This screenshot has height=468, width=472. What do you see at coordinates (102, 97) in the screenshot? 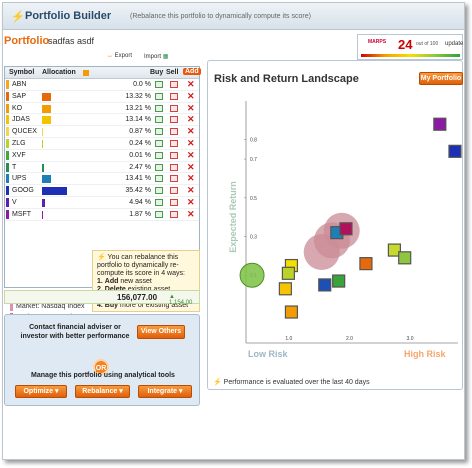
I see `table-row: SAP 13.32 % ✕` at bounding box center [102, 97].